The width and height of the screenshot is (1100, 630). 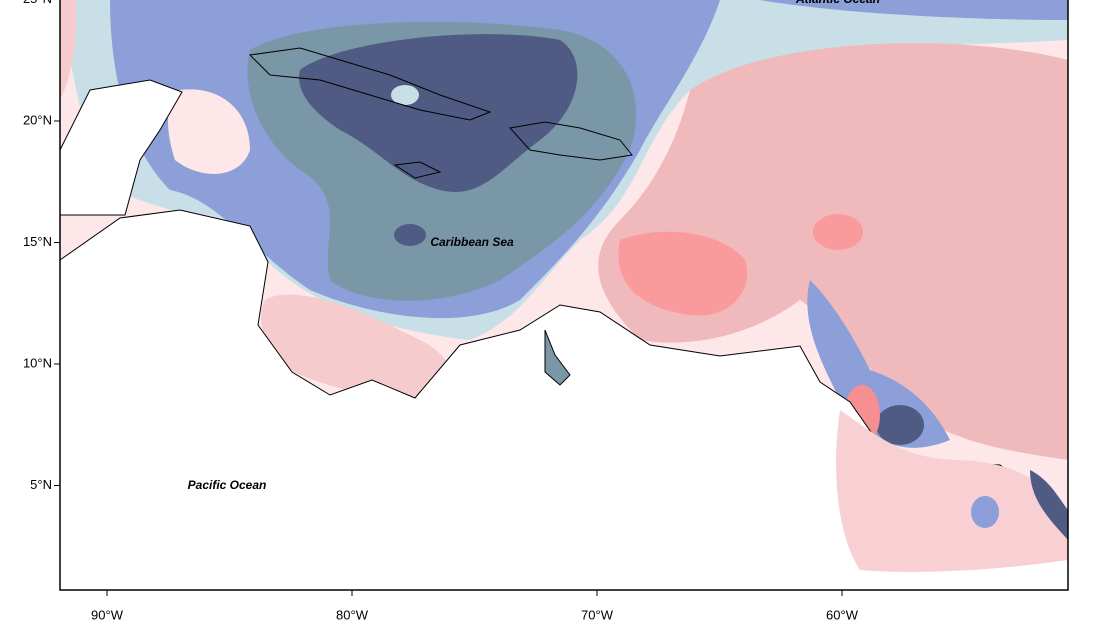 What do you see at coordinates (557, 357) in the screenshot?
I see `maracaibo` at bounding box center [557, 357].